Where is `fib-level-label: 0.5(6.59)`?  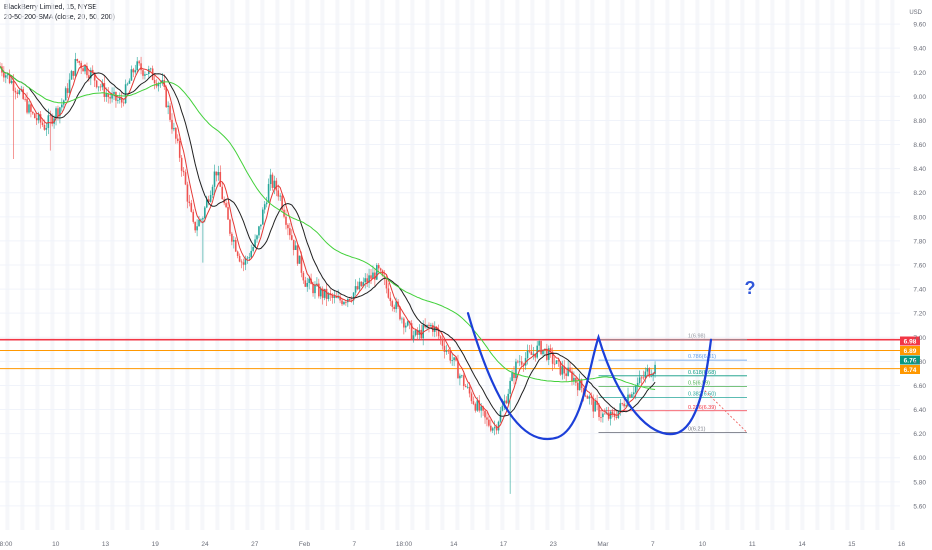
fib-level-label: 0.5(6.59) is located at coordinates (699, 384).